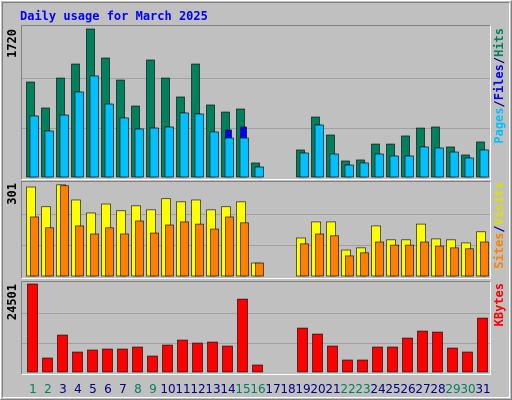 The image size is (512, 400). Describe the element at coordinates (123, 389) in the screenshot. I see `x-tick-label: 7` at that location.